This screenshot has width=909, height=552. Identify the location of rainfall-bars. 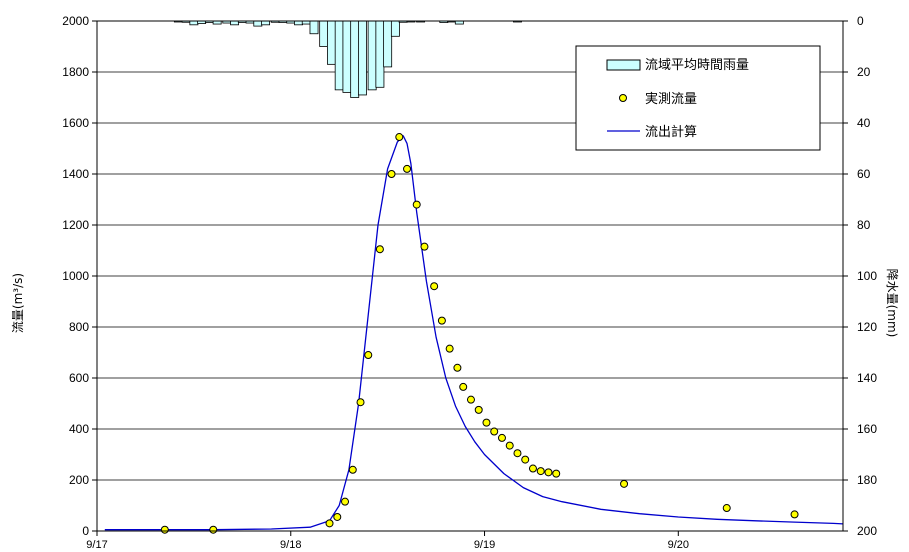
(347, 59).